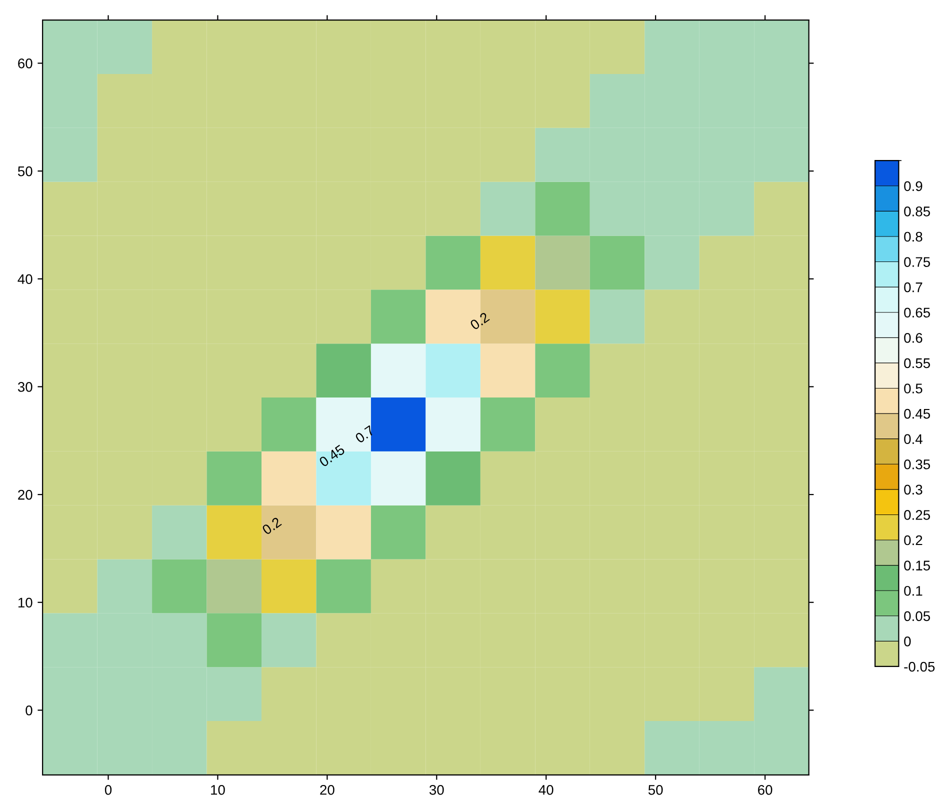 Image resolution: width=946 pixels, height=803 pixels. Describe the element at coordinates (108, 789) in the screenshot. I see `x-tick-label: 0` at that location.